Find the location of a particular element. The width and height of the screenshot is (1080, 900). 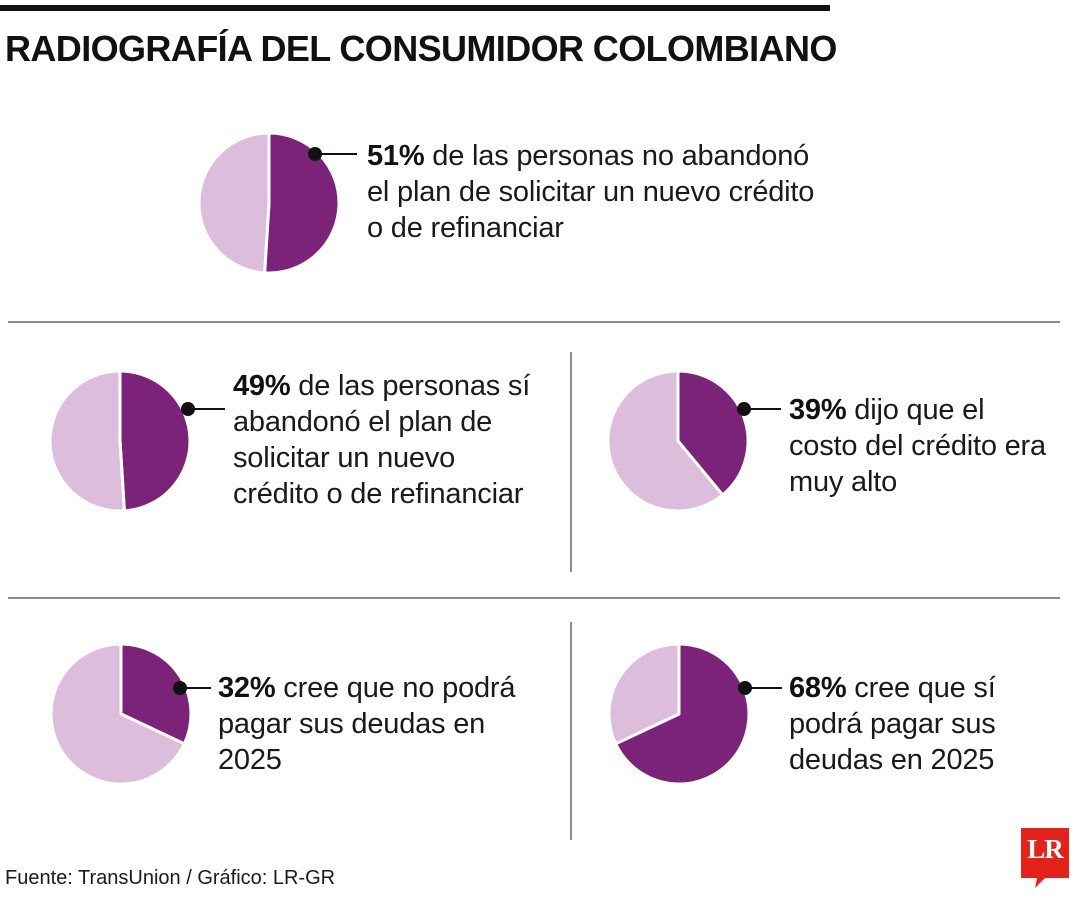

top-rule is located at coordinates (415, 8).